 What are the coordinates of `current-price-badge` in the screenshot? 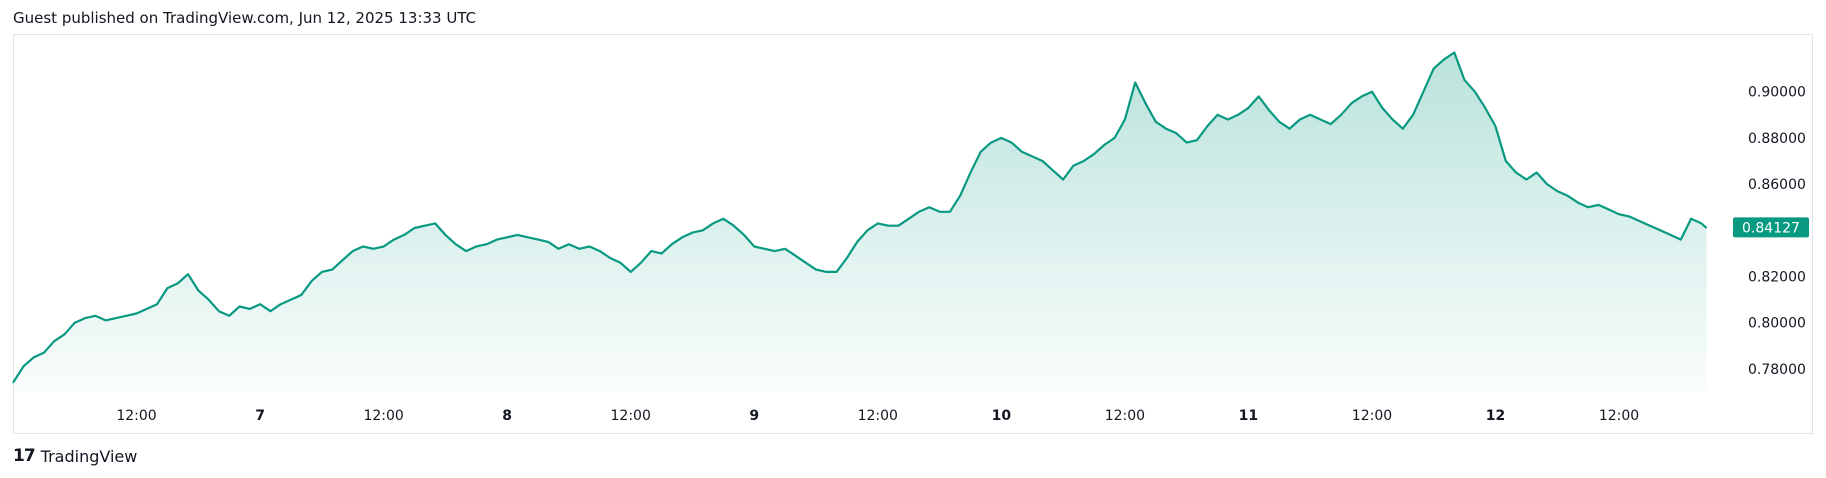 It's located at (1771, 227).